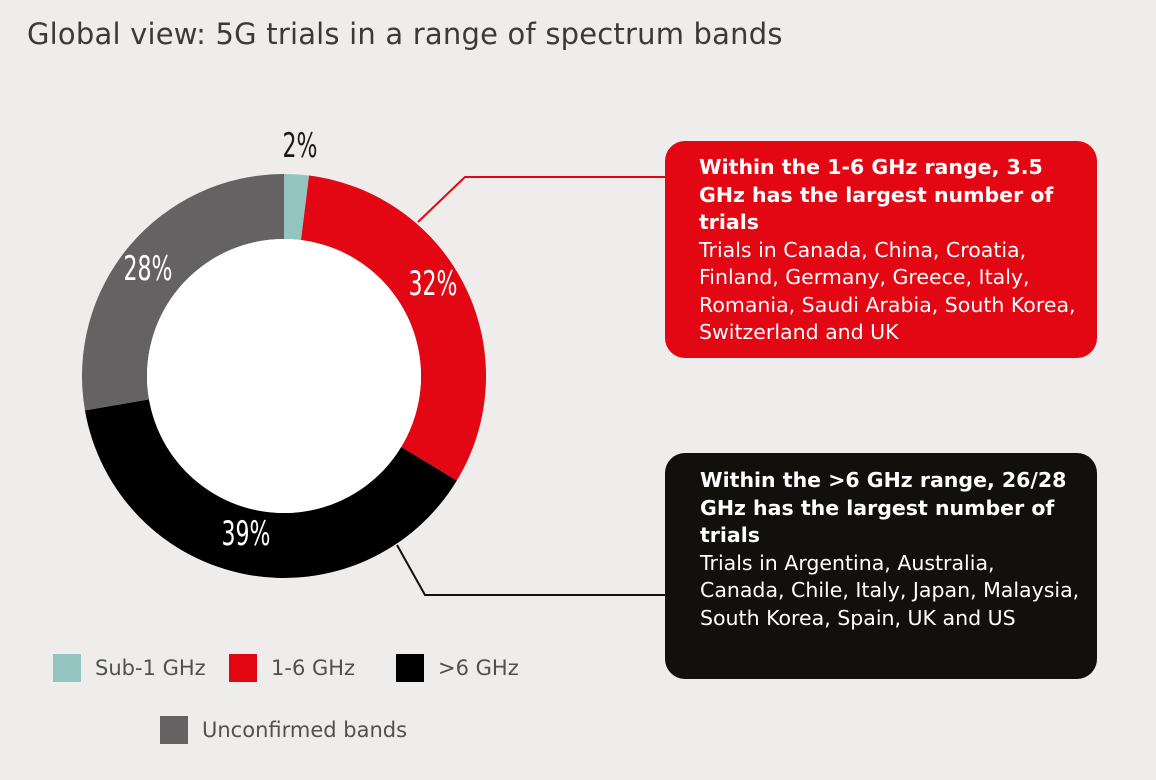 Image resolution: width=1156 pixels, height=780 pixels. I want to click on callout-connector-mid-band, so click(542, 199).